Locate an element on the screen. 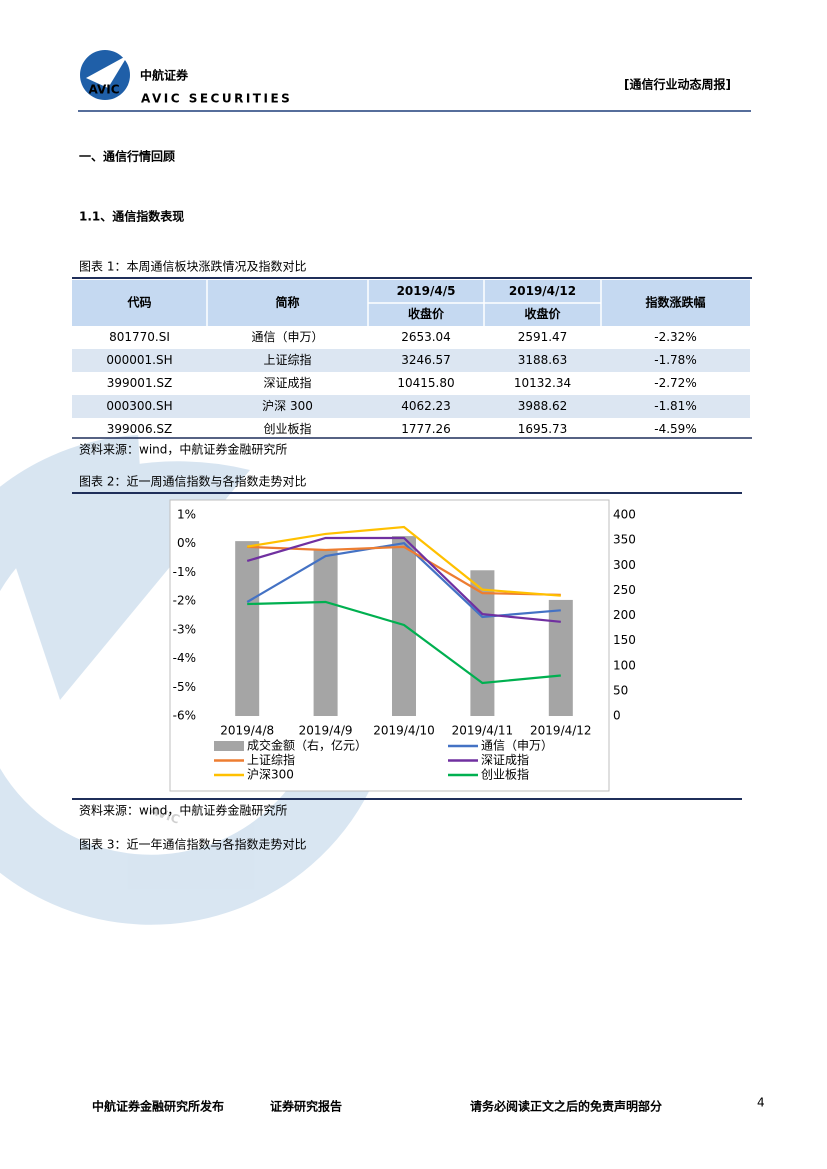 The width and height of the screenshot is (827, 1169). logo: AVIC is located at coordinates (105, 75).